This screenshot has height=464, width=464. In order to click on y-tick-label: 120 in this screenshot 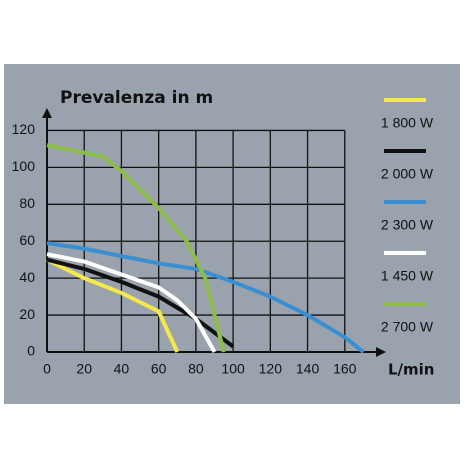, I will do `click(24, 129)`.